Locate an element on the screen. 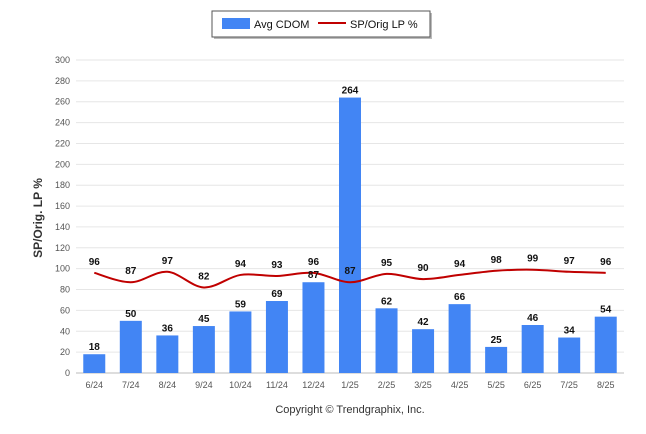 Image resolution: width=646 pixels, height=434 pixels. bar-value-label: 46 is located at coordinates (533, 318).